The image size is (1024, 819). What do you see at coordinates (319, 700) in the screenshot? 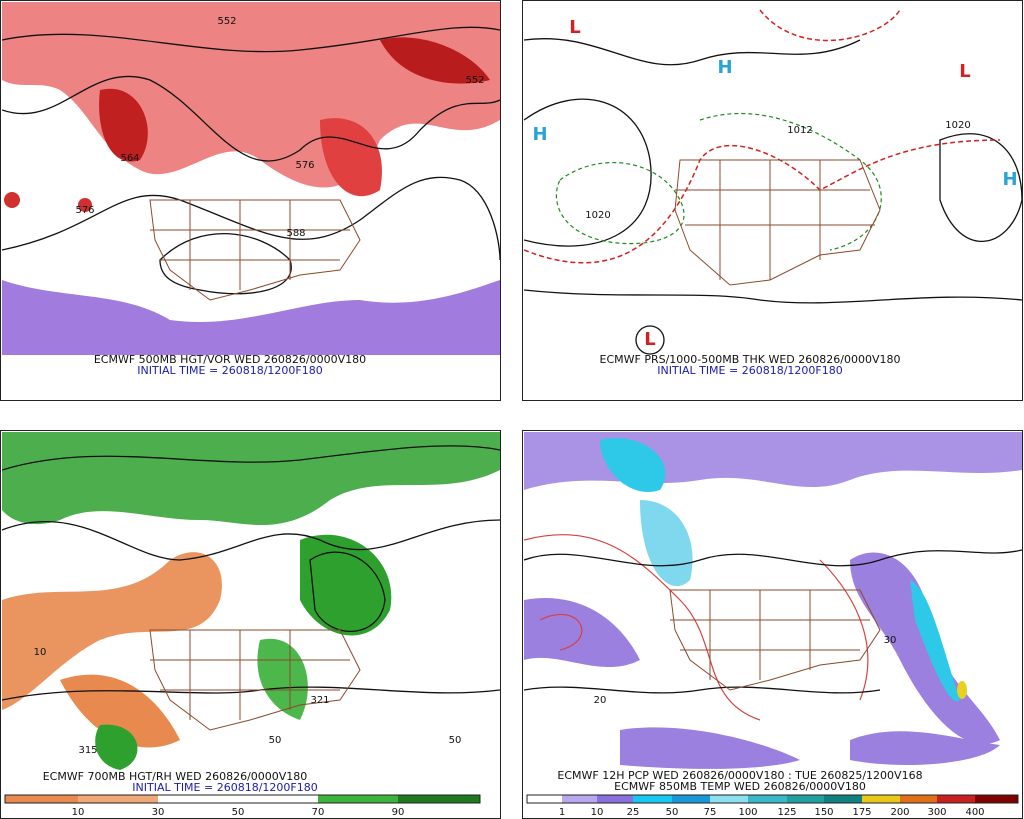
I see `contour-label: 321` at bounding box center [319, 700].